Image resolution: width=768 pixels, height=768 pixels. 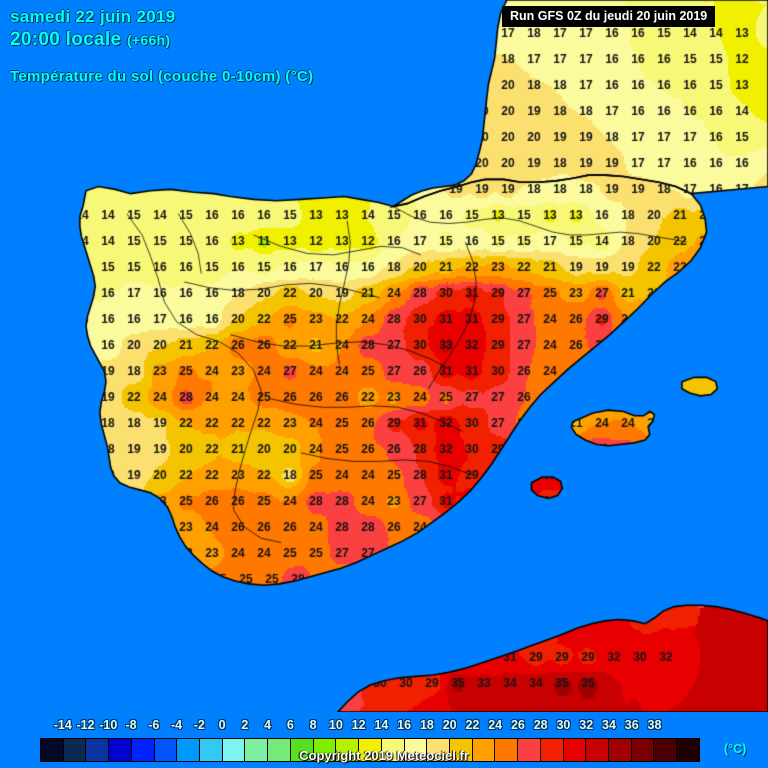 What do you see at coordinates (358, 725) in the screenshot?
I see `legend-tick: 12` at bounding box center [358, 725].